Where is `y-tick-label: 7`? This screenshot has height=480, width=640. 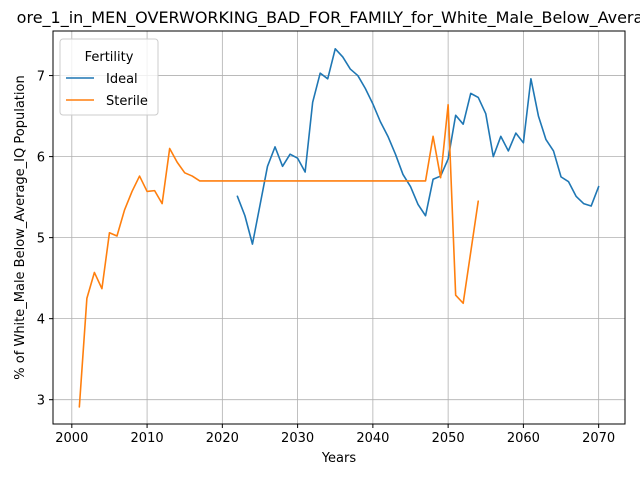 y-tick-label: 7 is located at coordinates (41, 77).